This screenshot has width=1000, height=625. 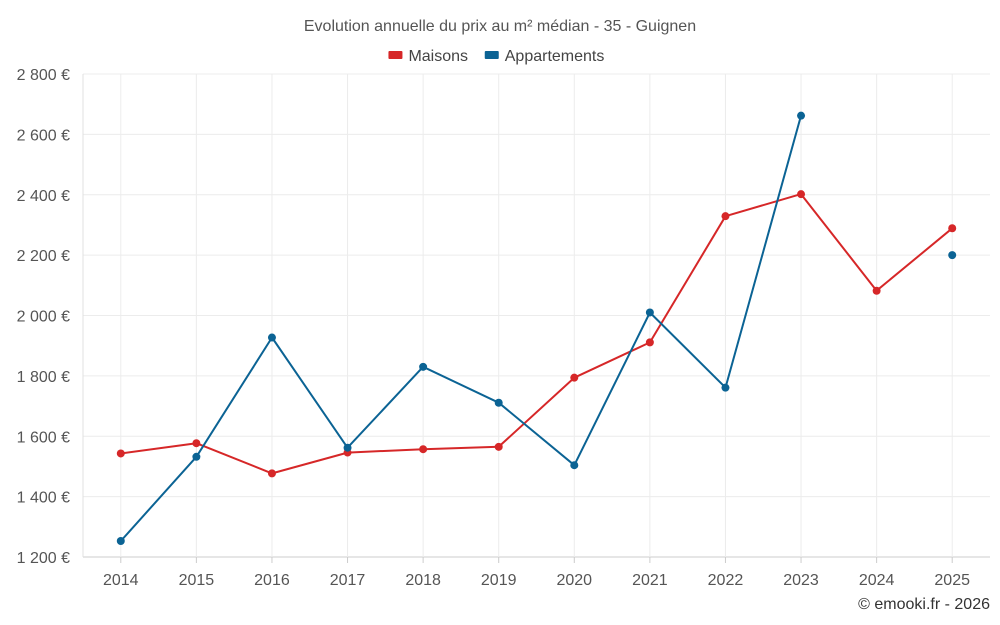 What do you see at coordinates (555, 56) in the screenshot?
I see `legend-label-appartements: Appartements` at bounding box center [555, 56].